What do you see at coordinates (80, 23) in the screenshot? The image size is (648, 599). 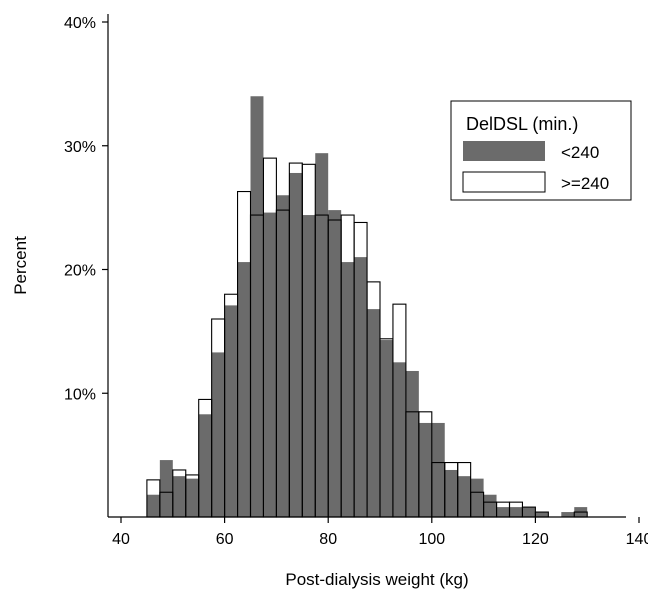 I see `y-tick-label: 40%` at bounding box center [80, 23].